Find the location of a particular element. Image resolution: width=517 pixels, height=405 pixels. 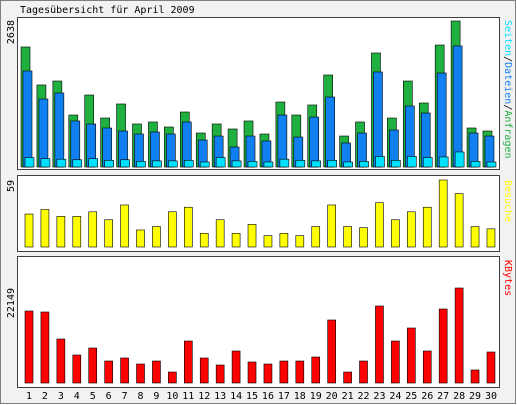

legend-entry: KBytes is located at coordinates (507, 278).